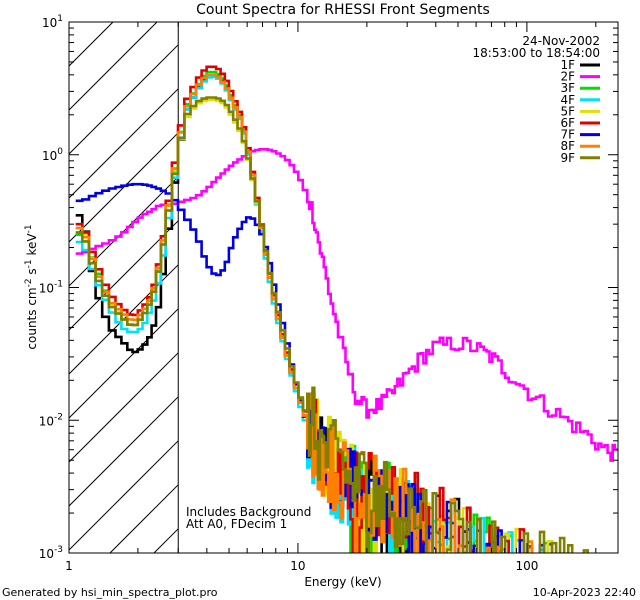 Image resolution: width=640 pixels, height=600 pixels. Describe the element at coordinates (110, 592) in the screenshot. I see `footer-generated-by: Generated by hsi_min_spectra_plot.pro` at that location.